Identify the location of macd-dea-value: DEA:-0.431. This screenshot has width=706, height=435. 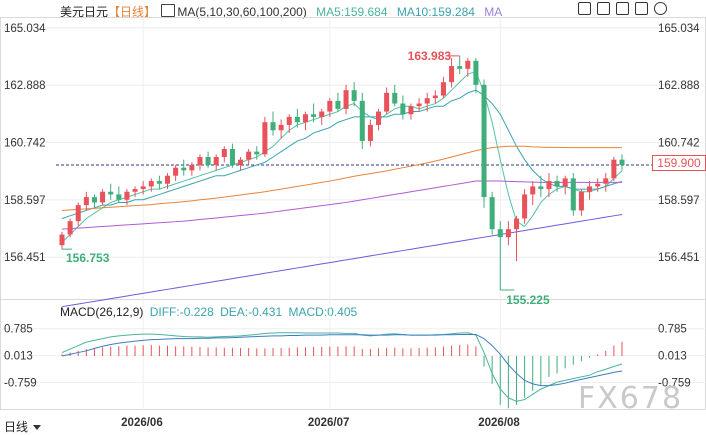
(251, 312).